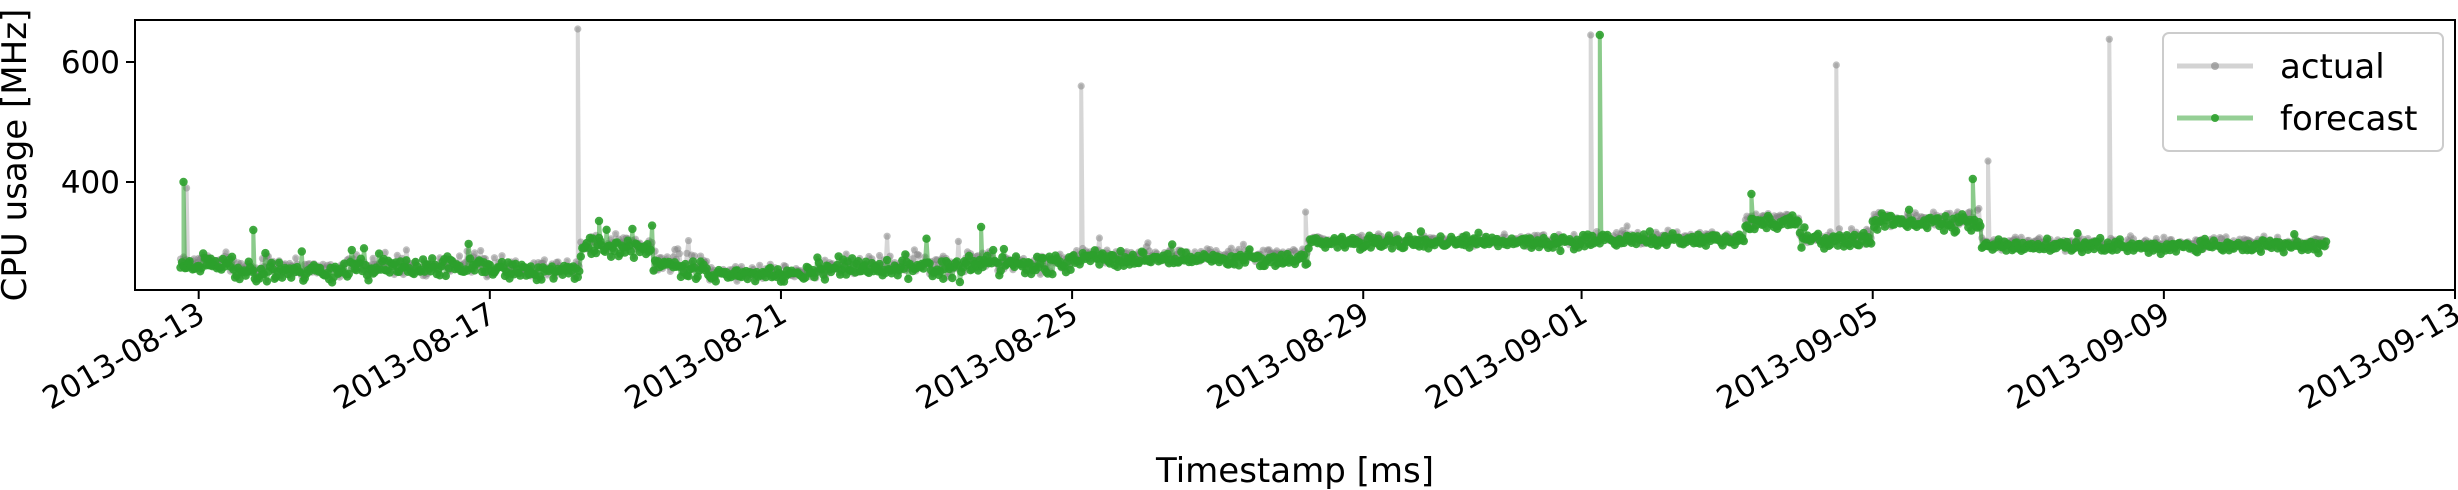  I want to click on x-tick-label: 2013-09-13, so click(2375, 356).